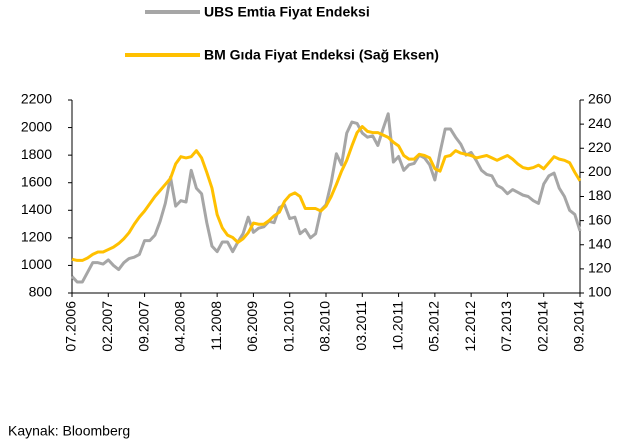  Describe the element at coordinates (36, 99) in the screenshot. I see `y-tick-label: 2200` at that location.